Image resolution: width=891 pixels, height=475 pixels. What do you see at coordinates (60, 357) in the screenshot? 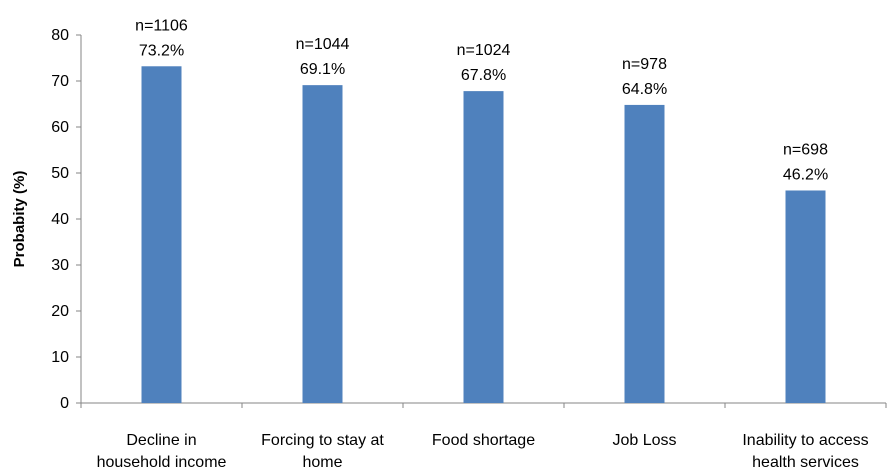
I see `y-tick-label: 10` at bounding box center [60, 357].